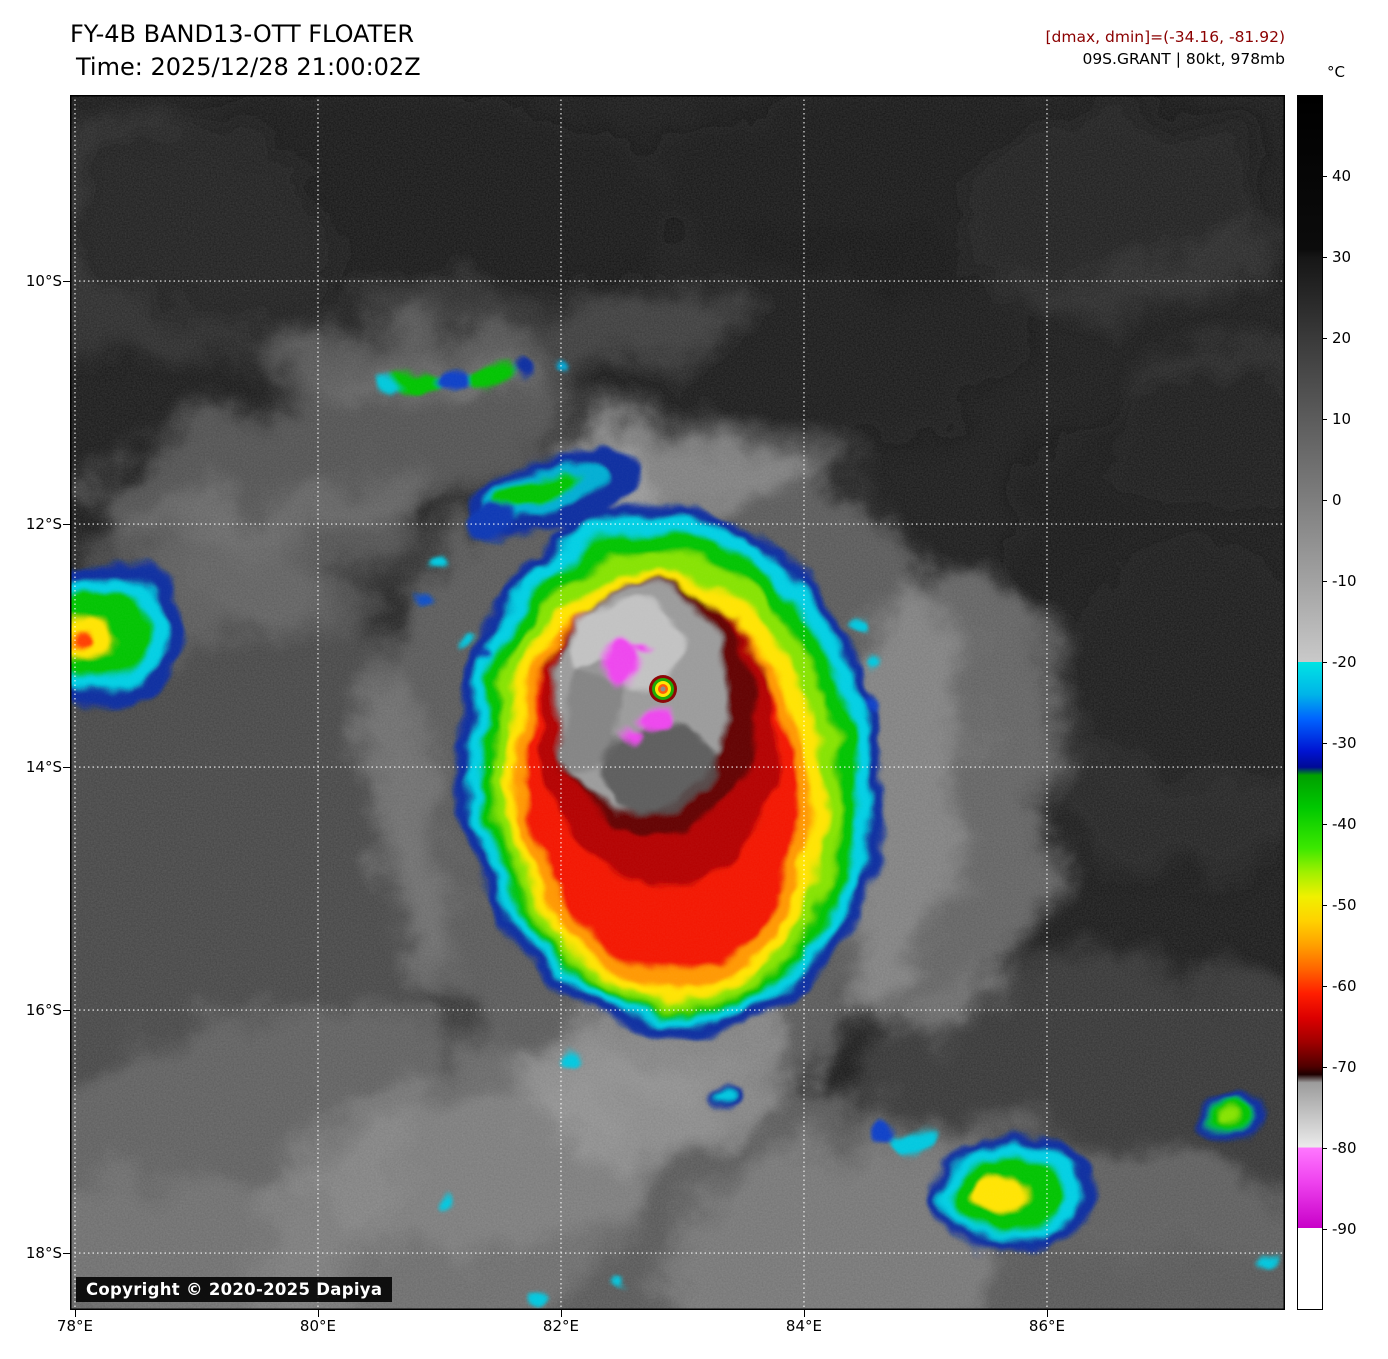 The height and width of the screenshot is (1359, 1388). Describe the element at coordinates (43, 1010) in the screenshot. I see `lat-tick-label: 16°S` at that location.